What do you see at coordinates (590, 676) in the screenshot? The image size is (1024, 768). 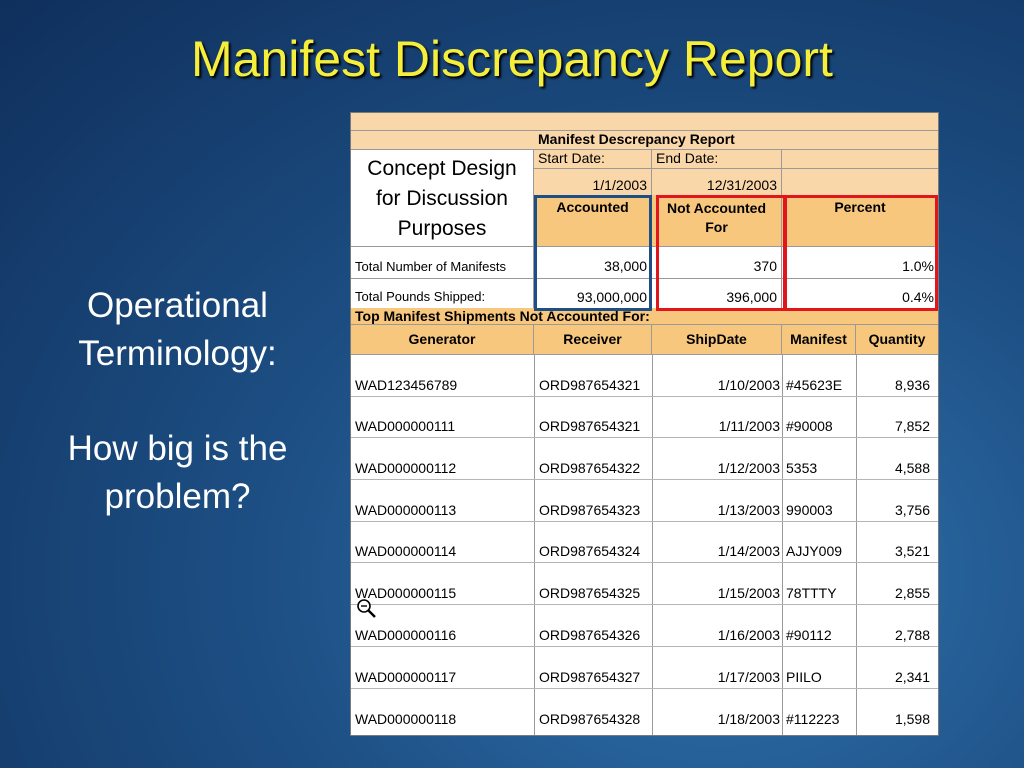 I see `cell-receiver: ORD987654327` at bounding box center [590, 676].